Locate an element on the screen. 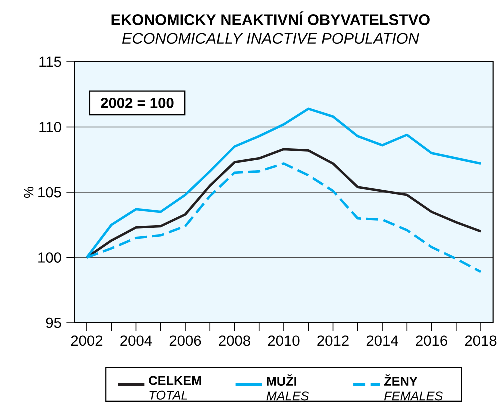 This screenshot has height=413, width=502. chart-title: EKONOMICKY NEAKTIVNÍ OBYVATELSTVO is located at coordinates (271, 19).